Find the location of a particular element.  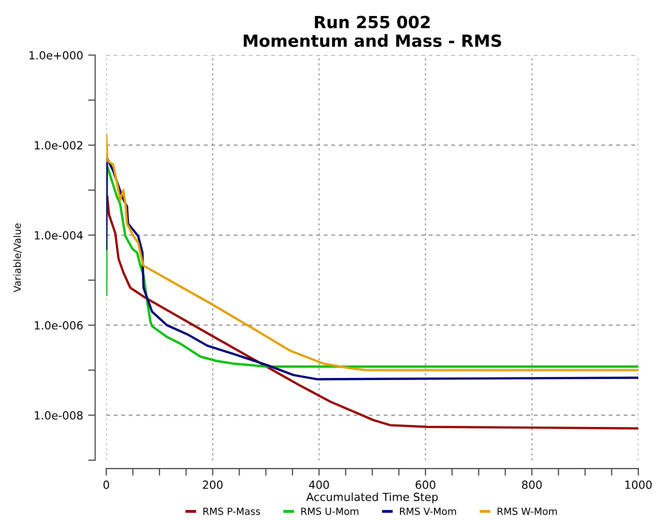

x-tick-label: 0 is located at coordinates (106, 484).